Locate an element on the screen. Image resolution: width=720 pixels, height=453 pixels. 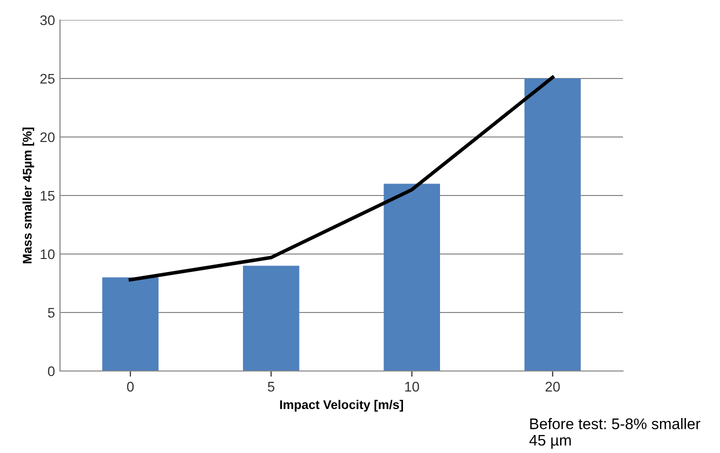
y-axis-title: Mass smaller 45µm [%] is located at coordinates (28, 196).